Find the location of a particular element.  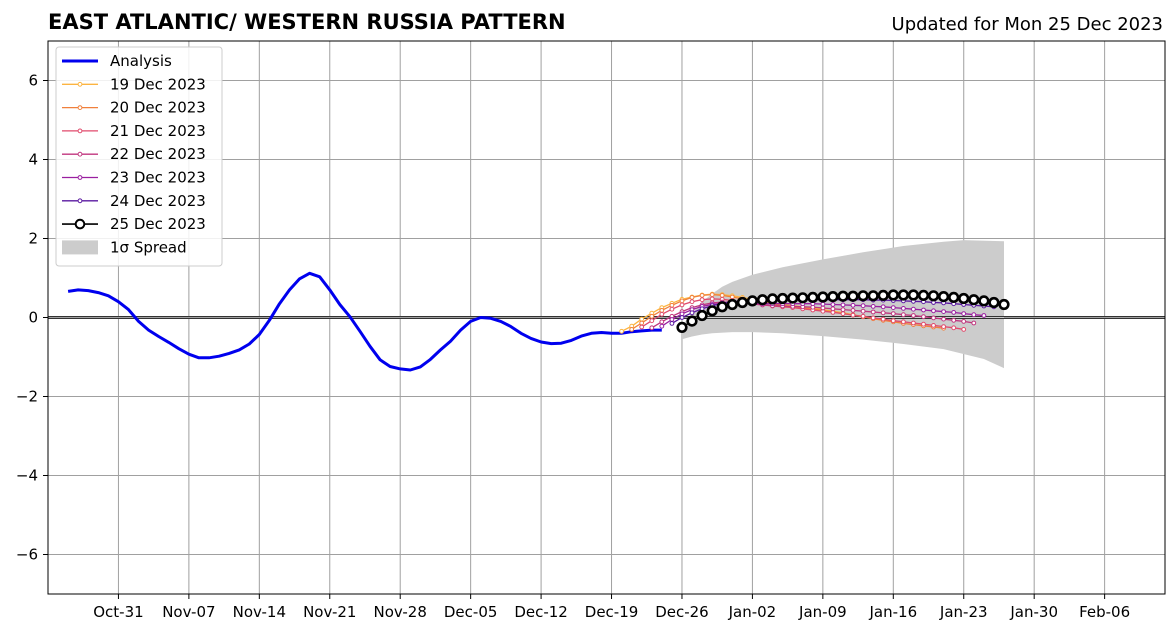

x-tick-label: Nov-21 is located at coordinates (329, 612).